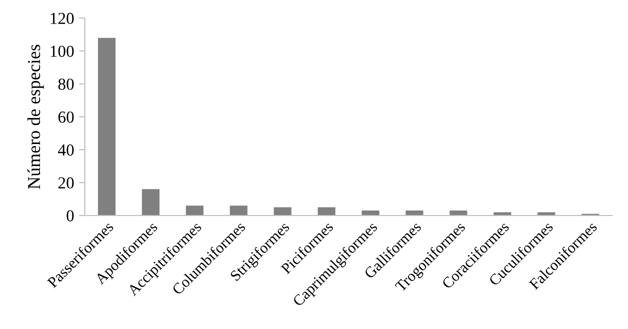  Describe the element at coordinates (66, 84) in the screenshot. I see `y-tick-label: 80` at that location.